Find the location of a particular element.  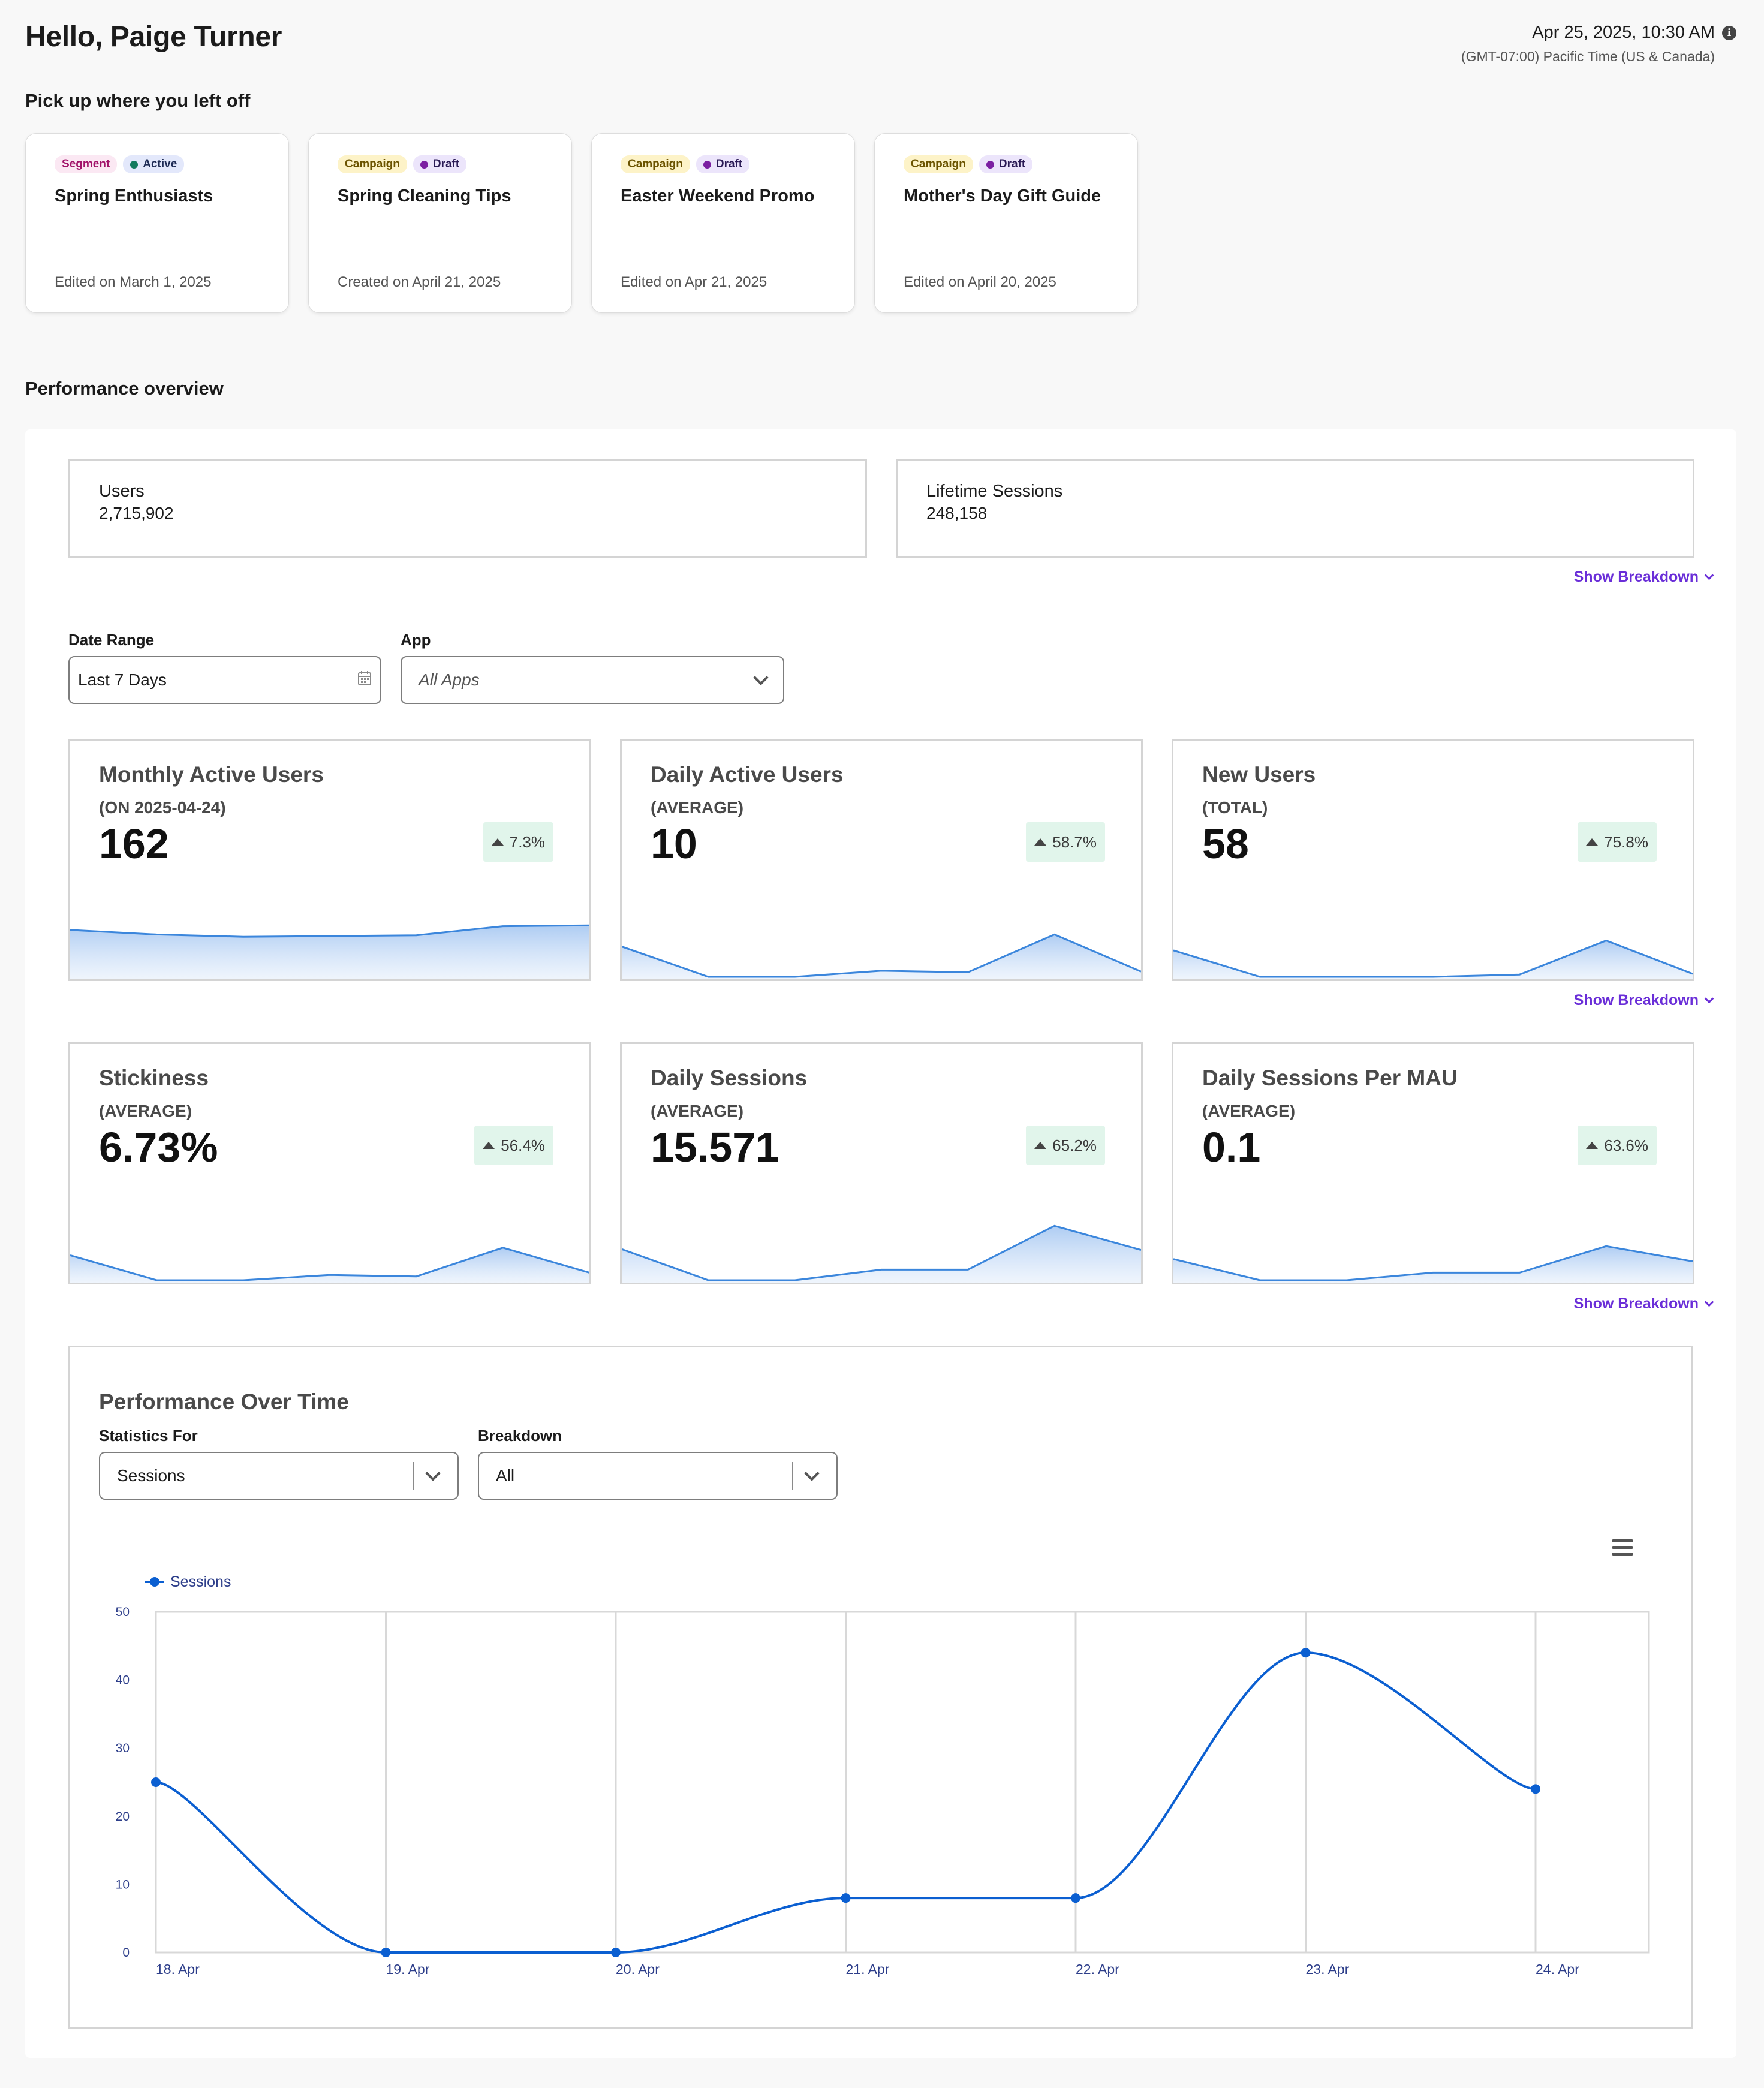

card-date: Edited on March 1, 2025 is located at coordinates (133, 282).